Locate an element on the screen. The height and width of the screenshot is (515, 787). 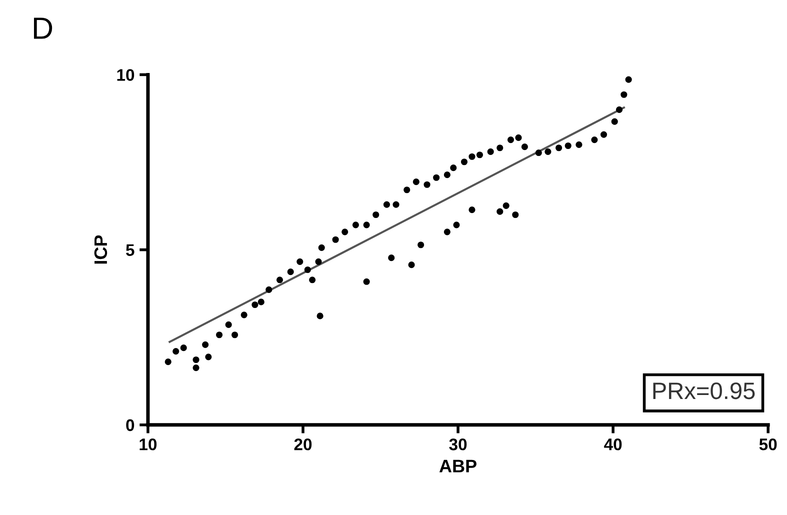
x-axis-title: ABP is located at coordinates (457, 466).